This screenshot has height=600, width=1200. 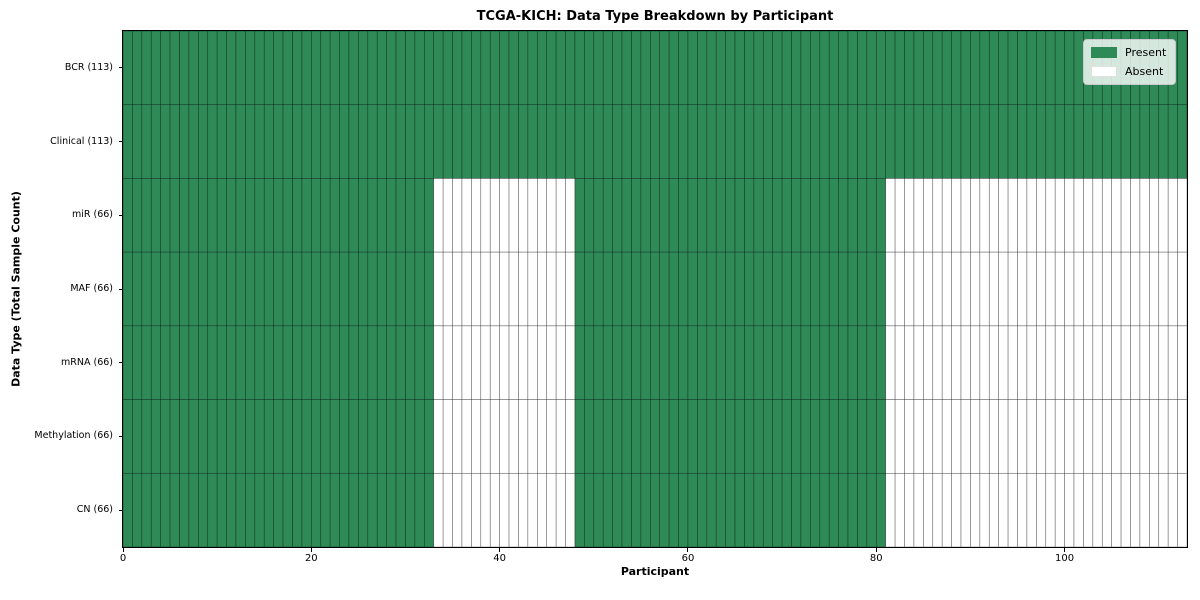 I want to click on x-tick-mark, so click(x=311, y=550).